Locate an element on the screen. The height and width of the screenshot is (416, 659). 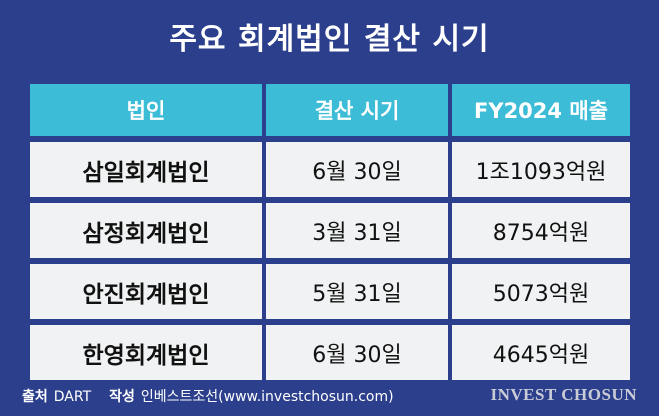
table-cell: 한영회계법인 is located at coordinates (146, 352).